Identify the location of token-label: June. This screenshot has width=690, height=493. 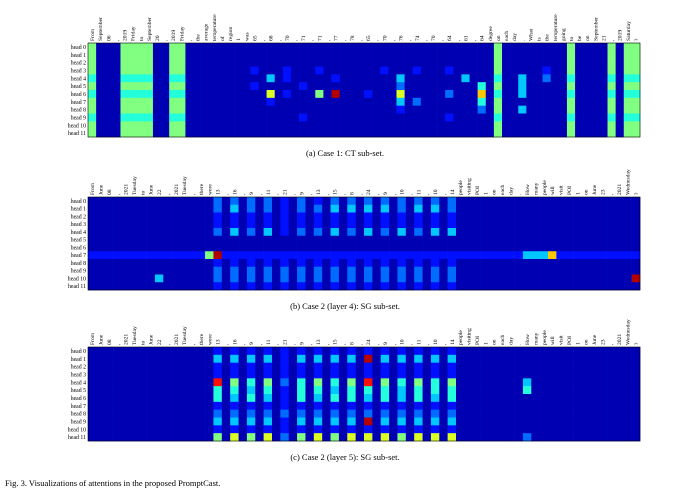
(152, 339).